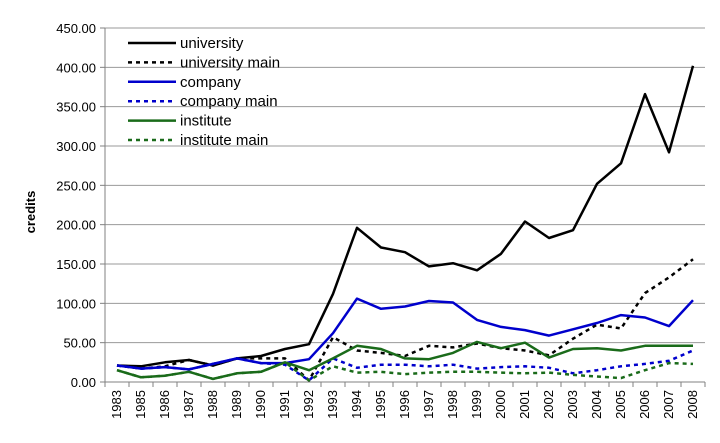  I want to click on legend-label: institute main, so click(224, 140).